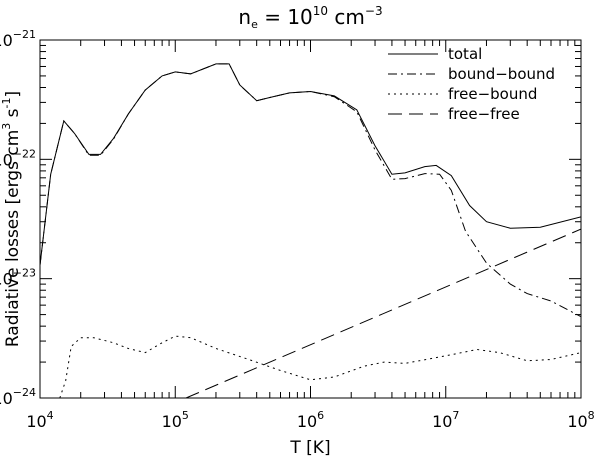  Describe the element at coordinates (320, 366) in the screenshot. I see `series-line-dotted` at that location.